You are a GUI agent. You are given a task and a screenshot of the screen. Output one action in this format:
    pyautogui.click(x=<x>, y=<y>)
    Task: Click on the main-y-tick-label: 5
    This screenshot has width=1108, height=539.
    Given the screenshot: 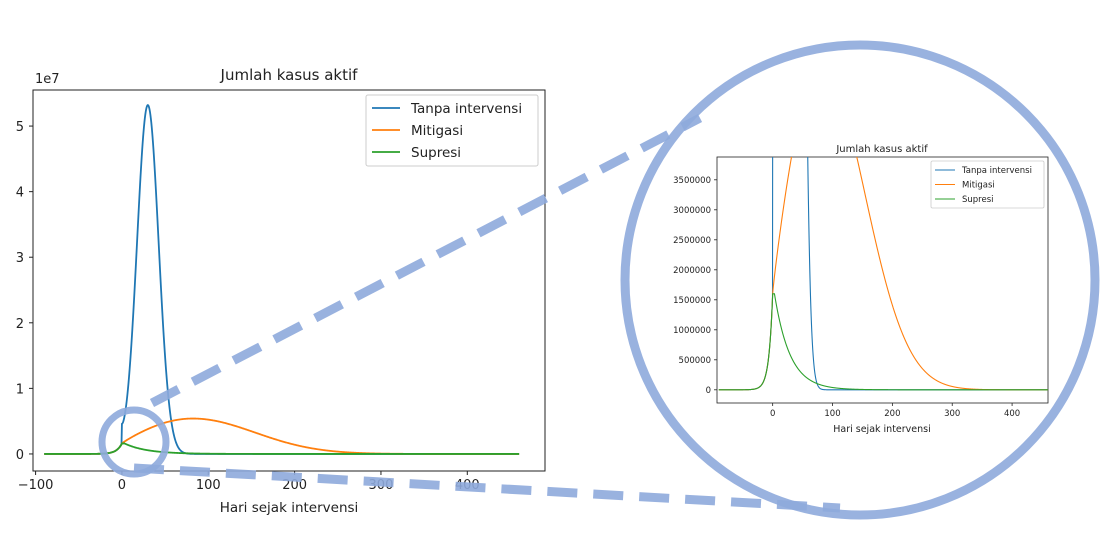 What is the action you would take?
    pyautogui.click(x=20, y=127)
    